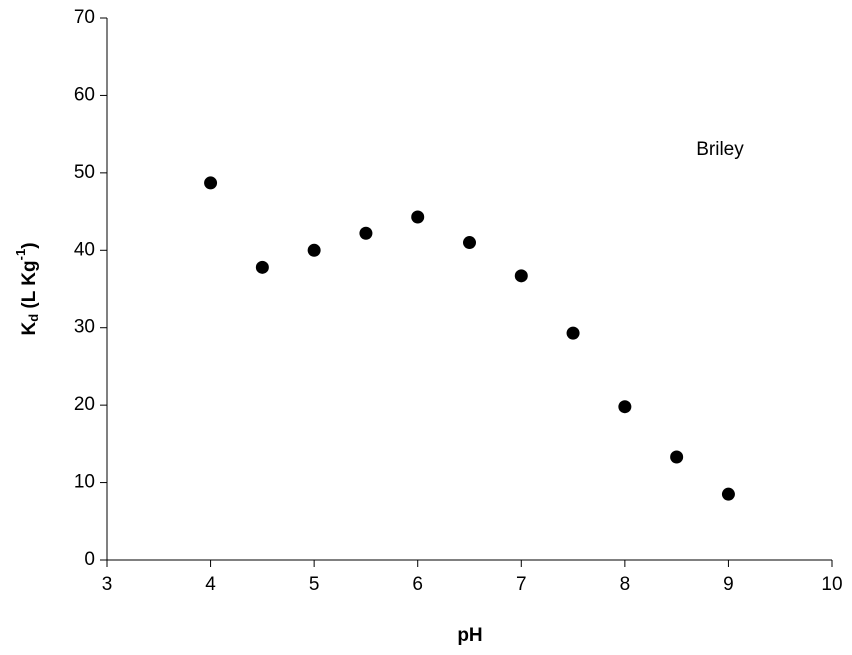 The image size is (852, 655). I want to click on y-tick-label: 10, so click(84, 482).